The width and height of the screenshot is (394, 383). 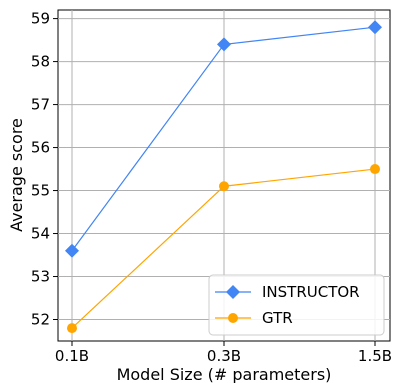 I want to click on legend-label-gtr: GTR, so click(x=277, y=318).